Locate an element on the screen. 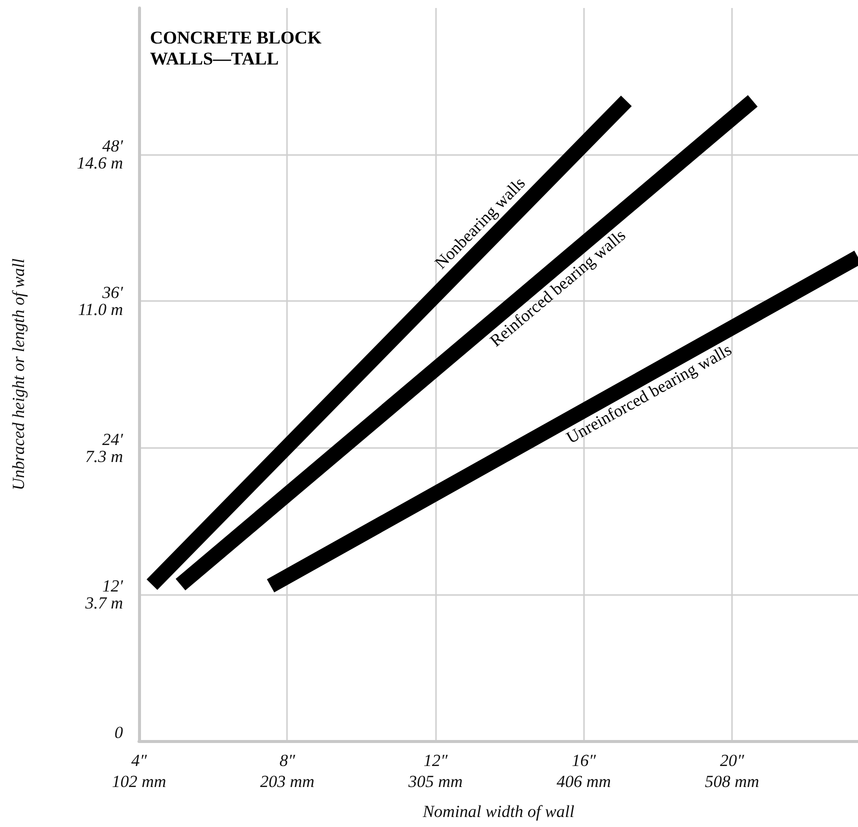  y2-tick-label: 14.6 m is located at coordinates (99, 163).